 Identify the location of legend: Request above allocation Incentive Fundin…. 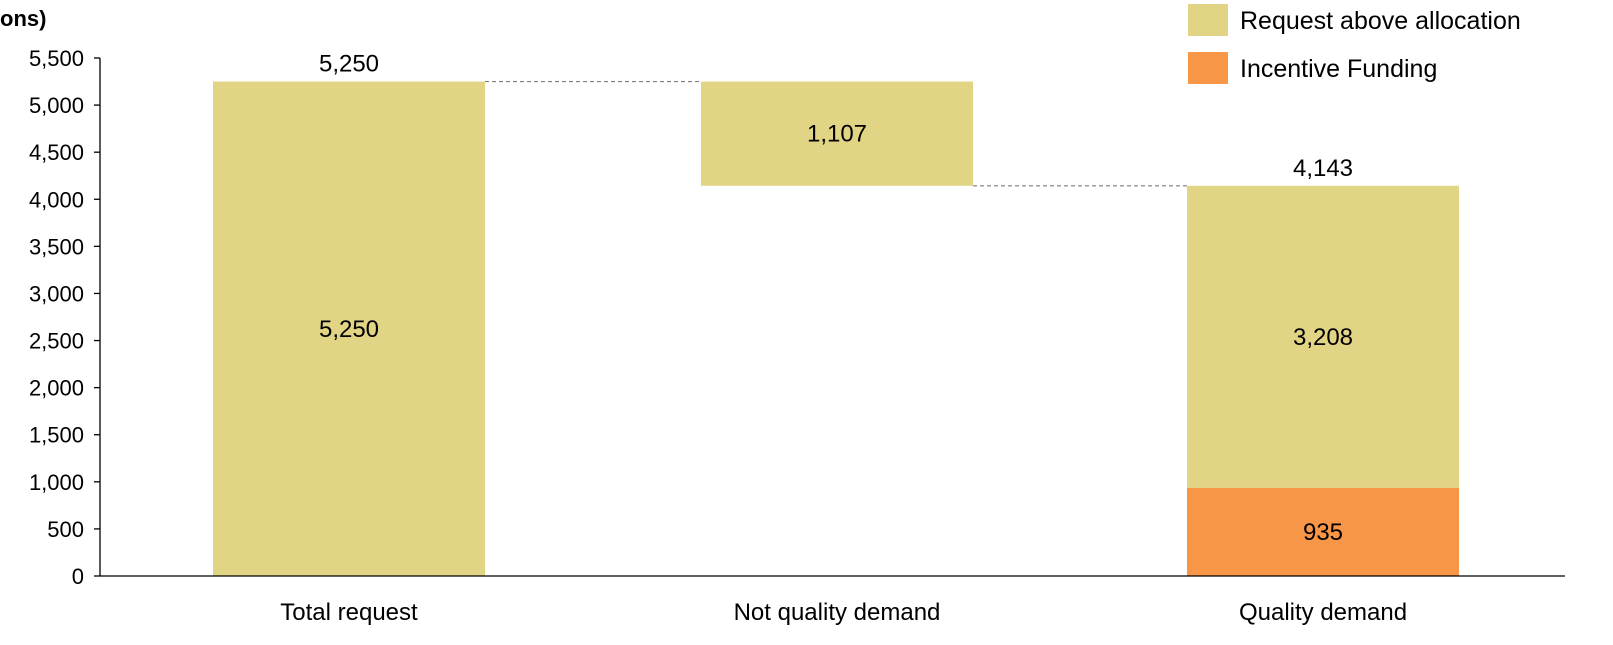
(1354, 44).